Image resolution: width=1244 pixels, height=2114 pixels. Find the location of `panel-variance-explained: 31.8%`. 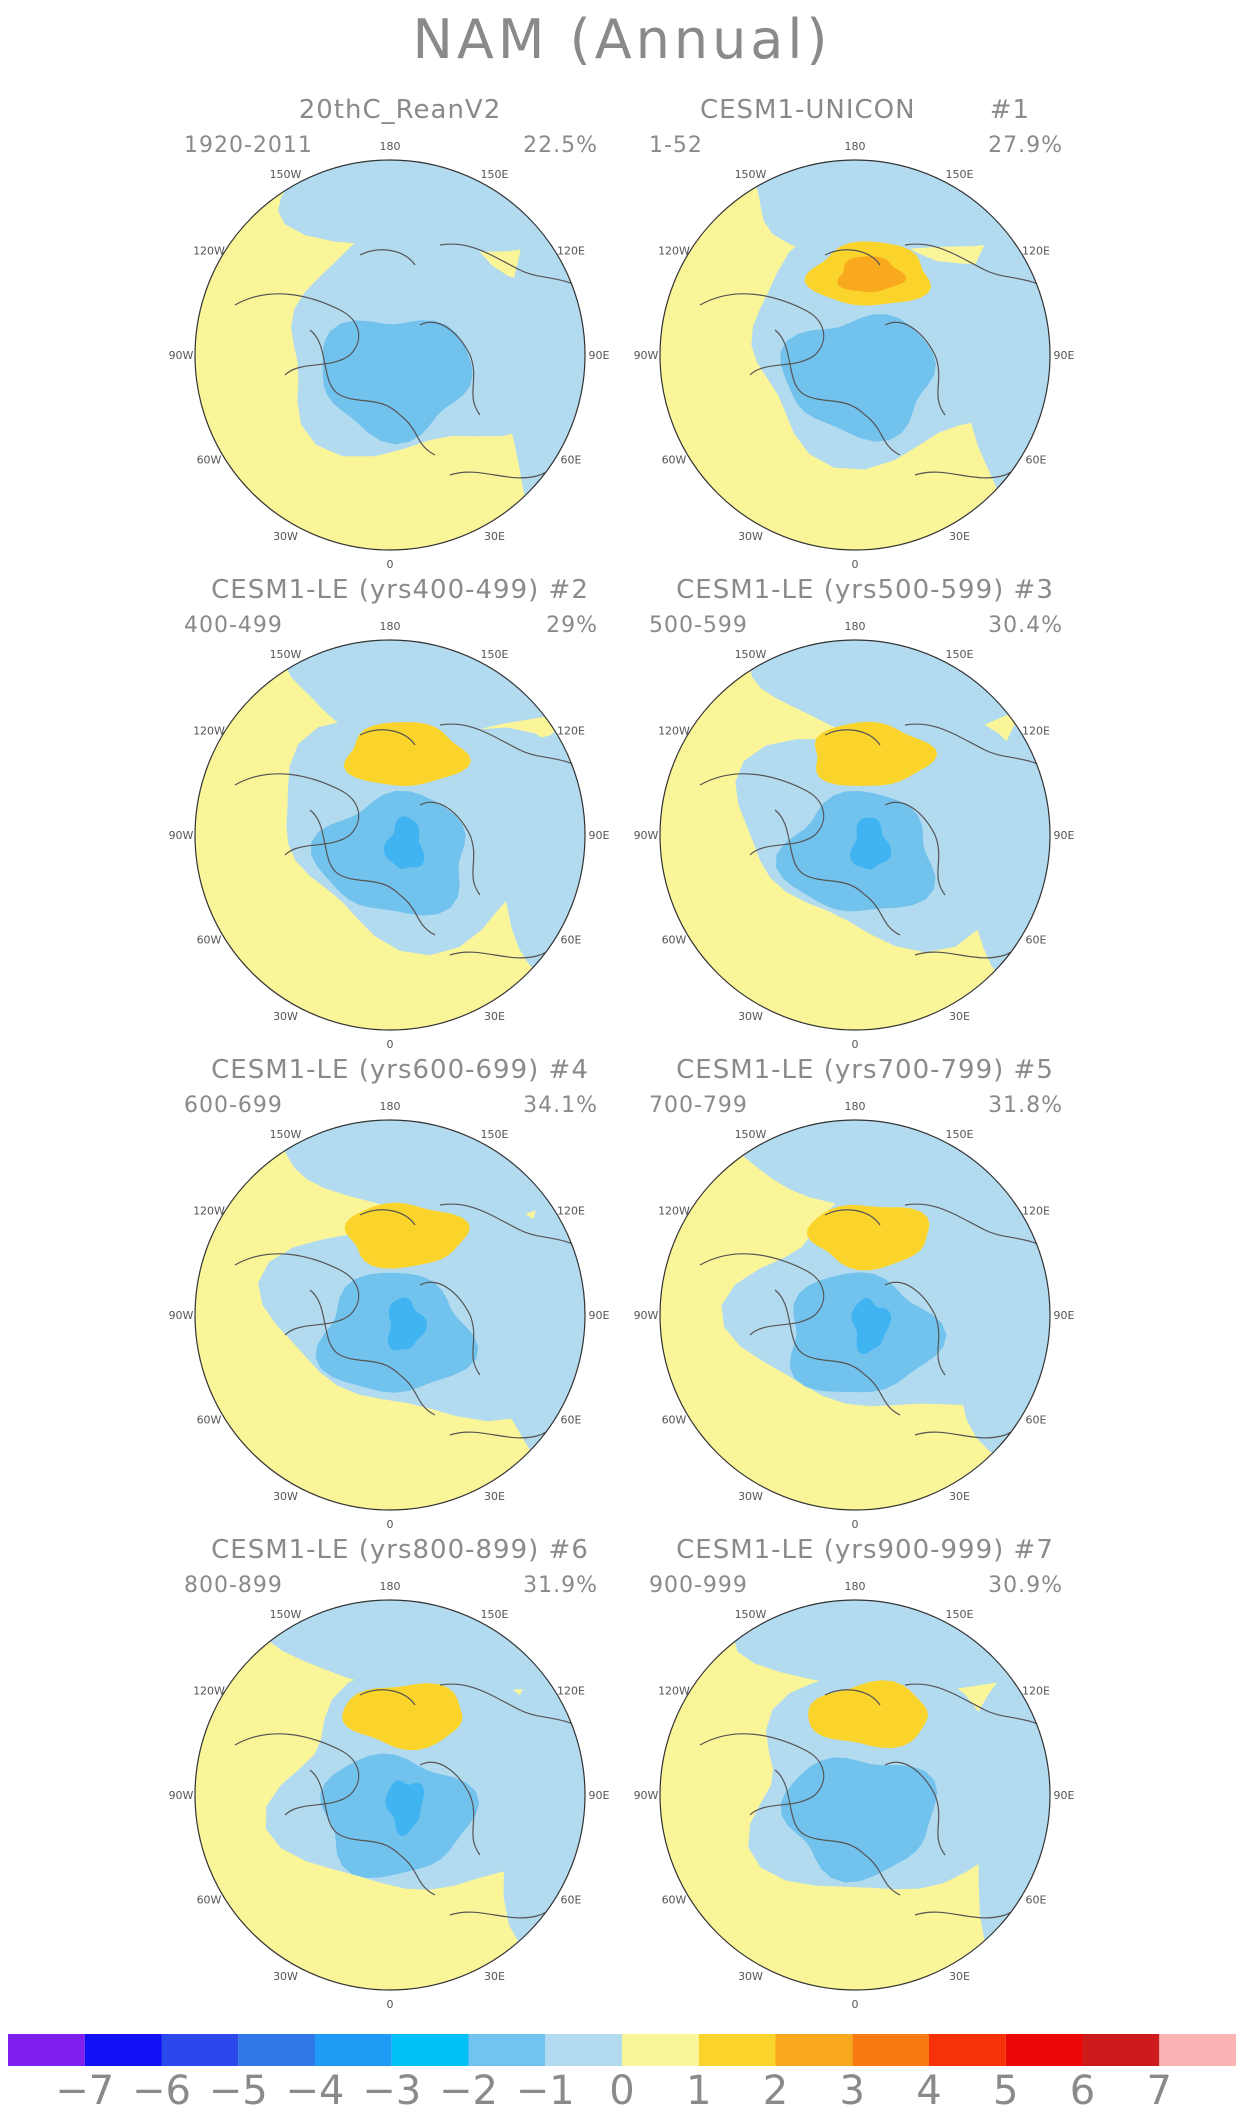

panel-variance-explained: 31.8% is located at coordinates (1025, 1105).